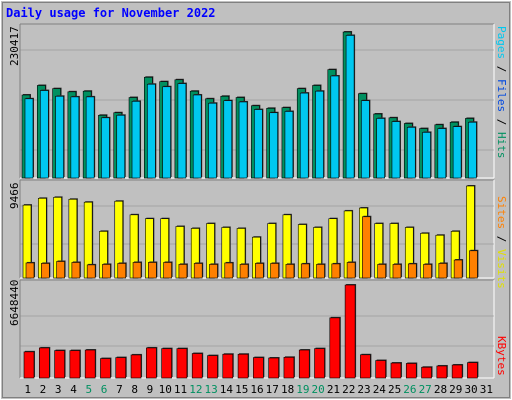 The height and width of the screenshot is (400, 512). Describe the element at coordinates (104, 389) in the screenshot. I see `x-tick-day-6: 6` at that location.